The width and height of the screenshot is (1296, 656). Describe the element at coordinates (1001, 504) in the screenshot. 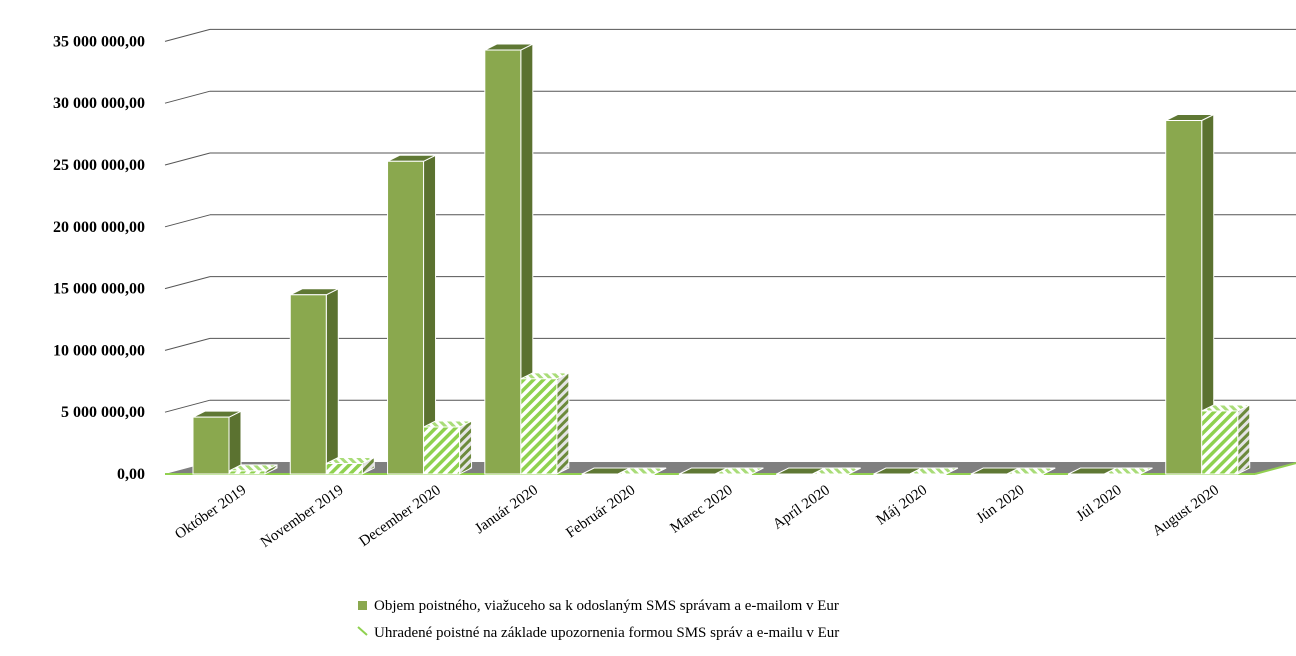

I see `x-tick-label: Jún 2020` at that location.